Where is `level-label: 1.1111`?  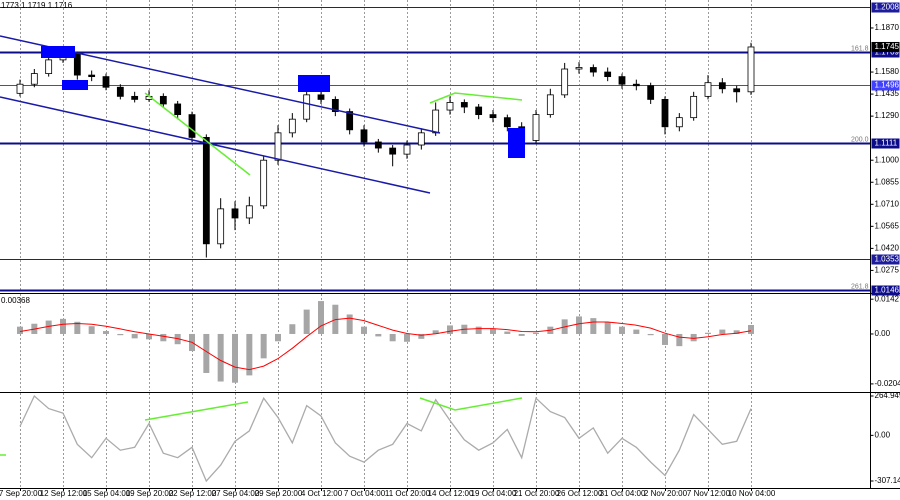
level-label: 1.1111 is located at coordinates (886, 143).